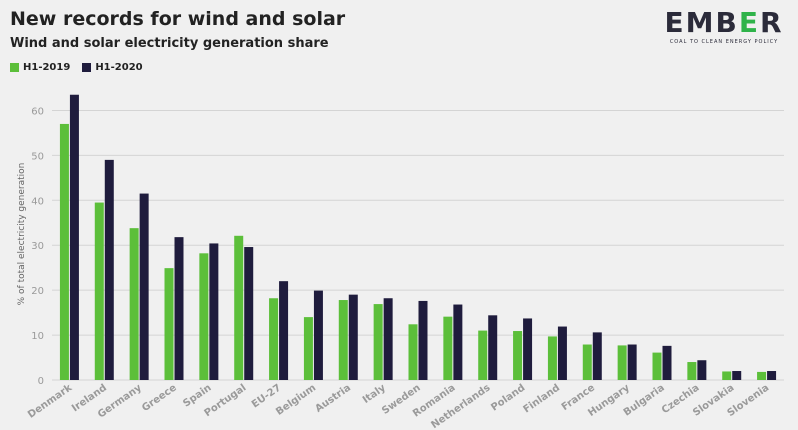 This screenshot has height=430, width=798. Describe the element at coordinates (47, 67) in the screenshot. I see `legend-label-2019: H1-2019` at that location.